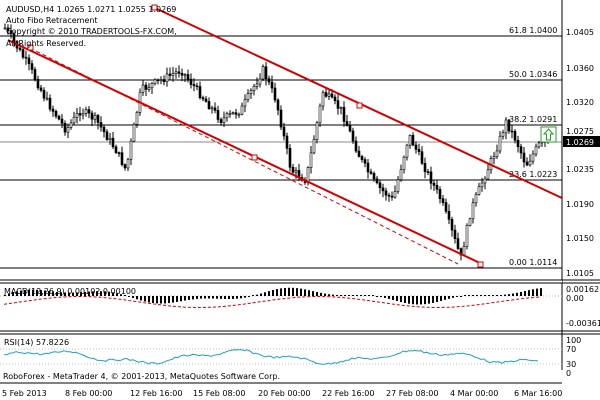 Image resolution: width=600 pixels, height=400 pixels. Describe the element at coordinates (548, 134) in the screenshot. I see `up-arrow-icon` at that location.